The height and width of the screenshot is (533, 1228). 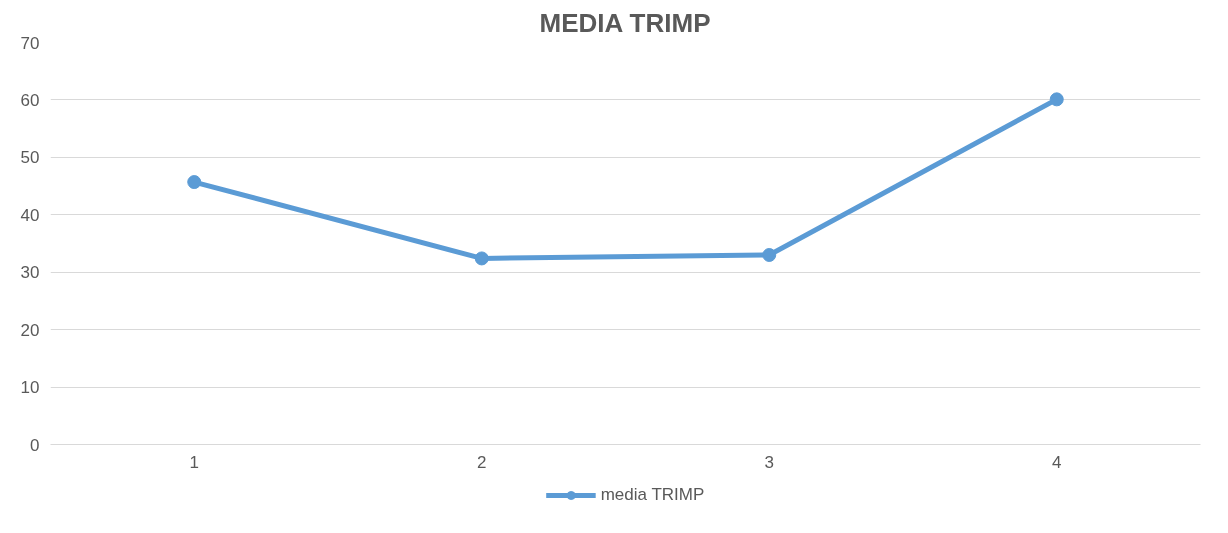 What do you see at coordinates (30, 215) in the screenshot?
I see `y-tick-label: 40` at bounding box center [30, 215].